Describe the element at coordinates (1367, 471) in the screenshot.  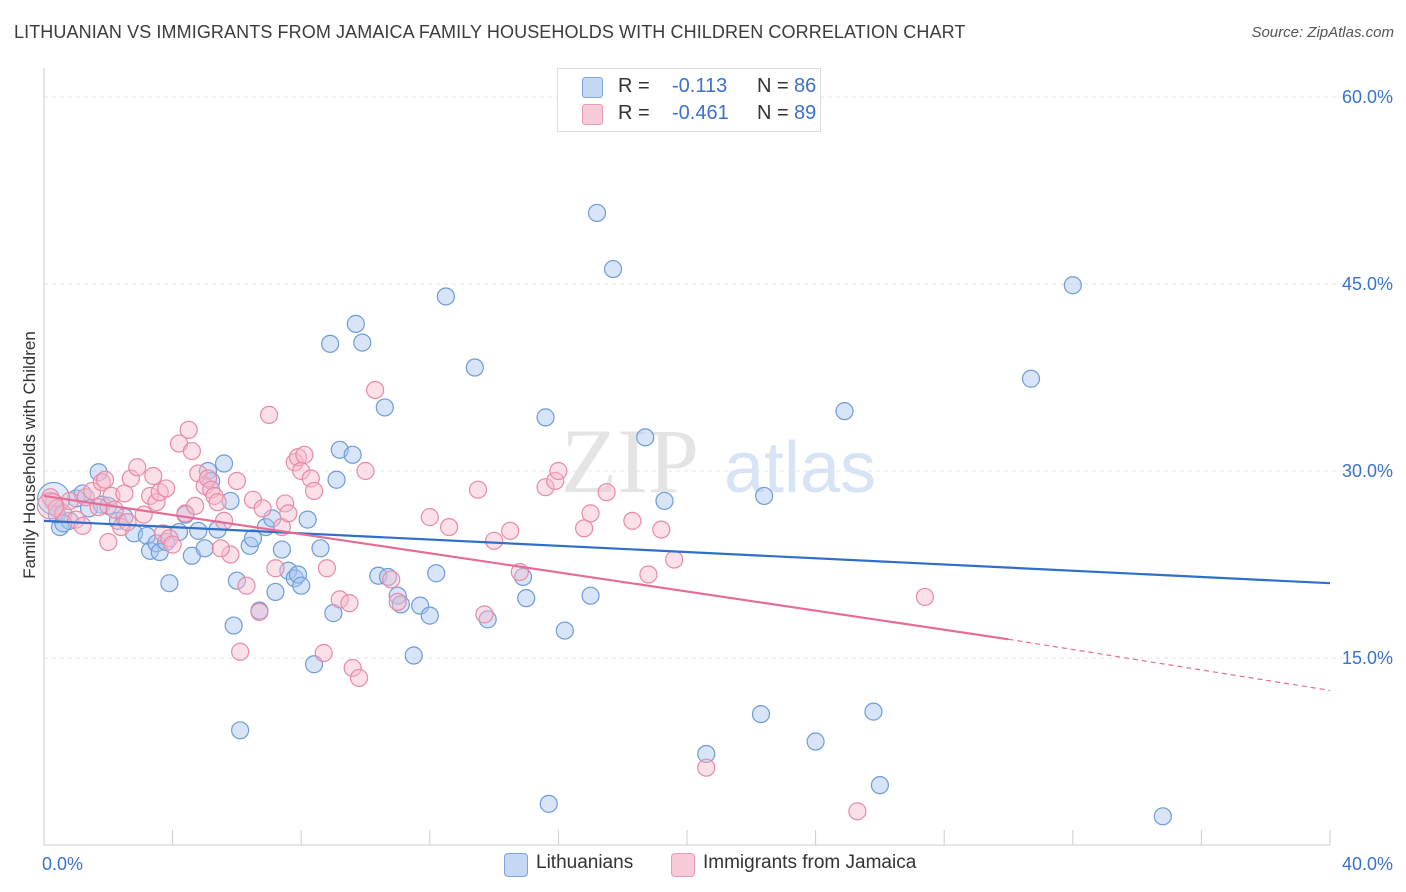
I see `y-tick-label-1: 30.0%` at that location.